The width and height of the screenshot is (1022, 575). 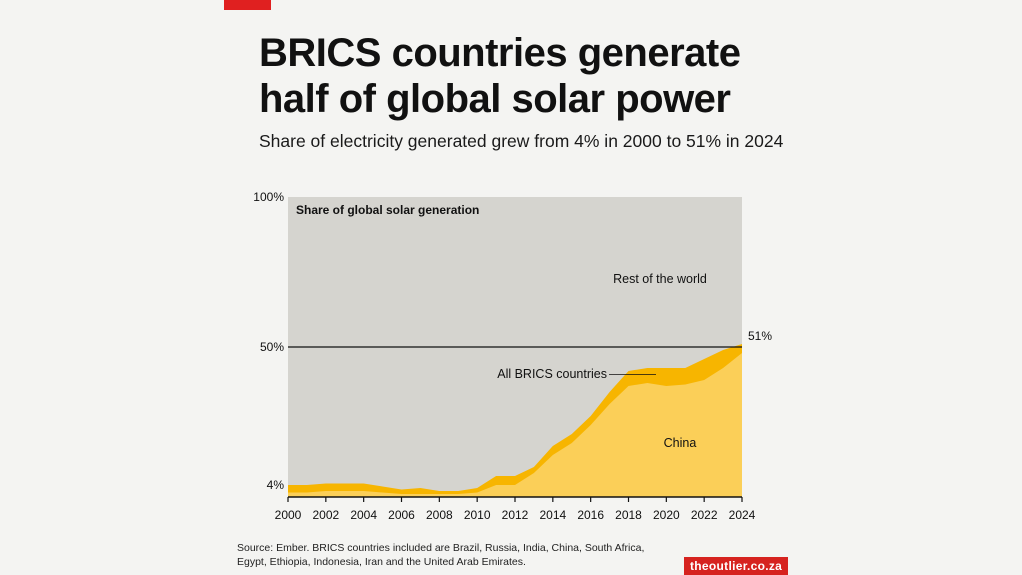 I want to click on title-line-2: half of global solar power, so click(x=495, y=99).